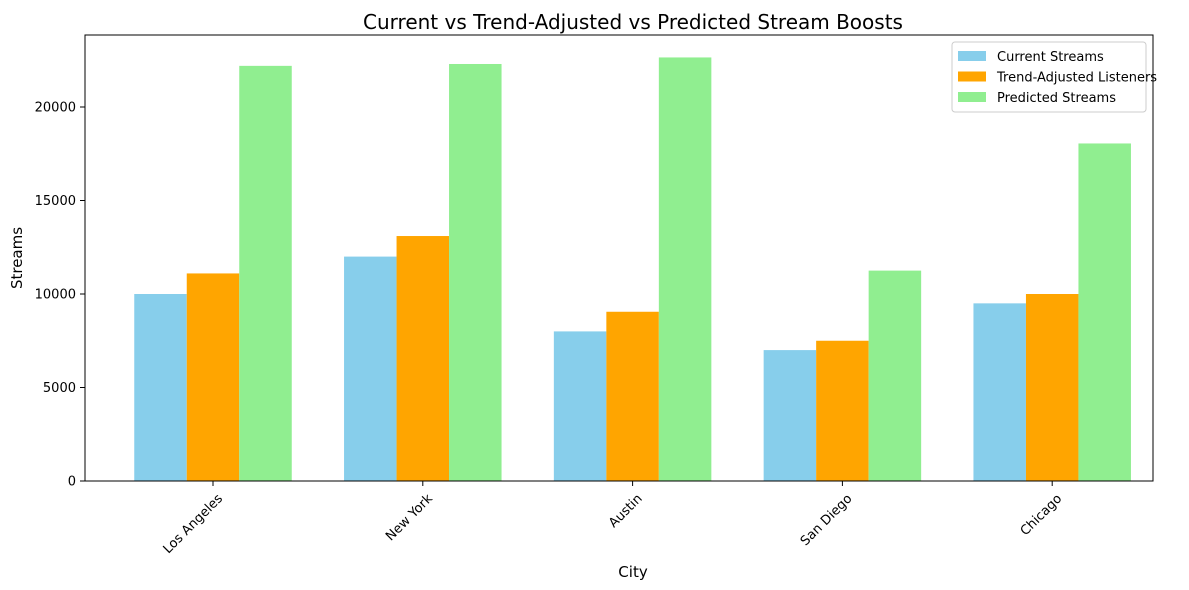 This screenshot has width=1189, height=590. Describe the element at coordinates (72, 482) in the screenshot. I see `y-tick-label: 0` at that location.